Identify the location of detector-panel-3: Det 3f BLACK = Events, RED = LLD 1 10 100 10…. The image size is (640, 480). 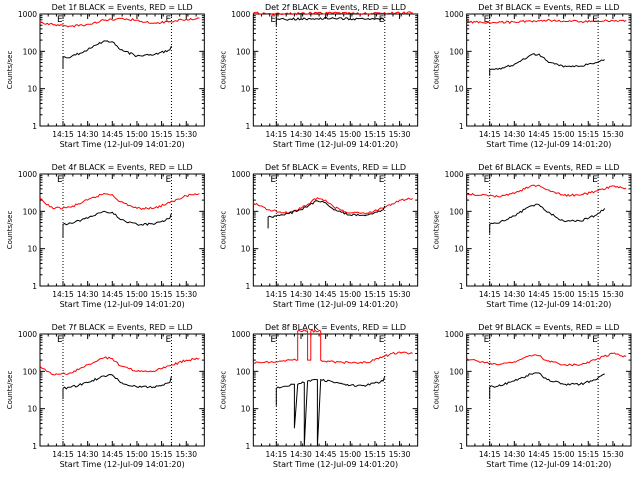
(532, 76).